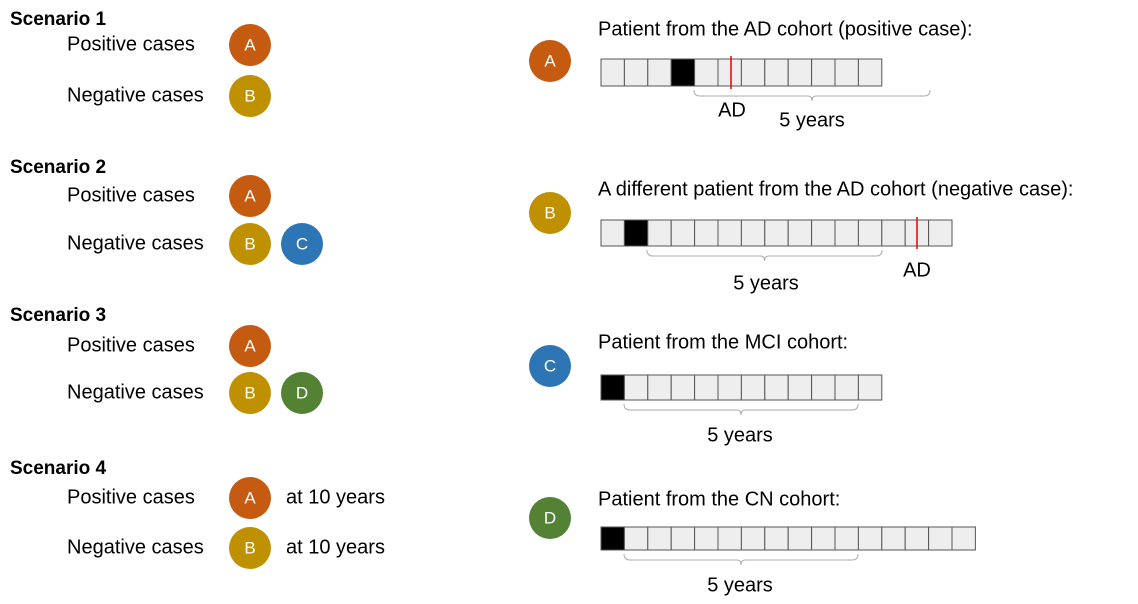 The width and height of the screenshot is (1138, 604). Describe the element at coordinates (58, 167) in the screenshot. I see `scenario-title: Scenario 2` at that location.